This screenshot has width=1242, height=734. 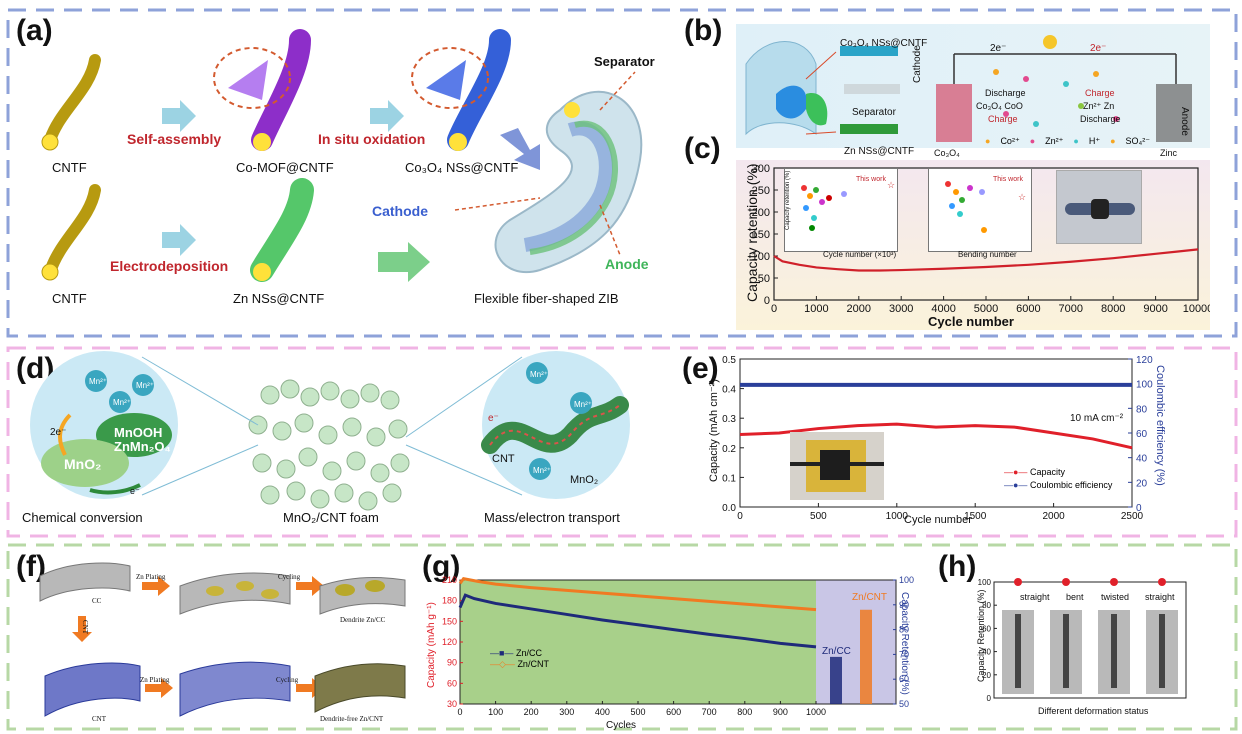 What do you see at coordinates (552, 517) in the screenshot?
I see `d-mass-transport: Mass/electron transport` at bounding box center [552, 517].